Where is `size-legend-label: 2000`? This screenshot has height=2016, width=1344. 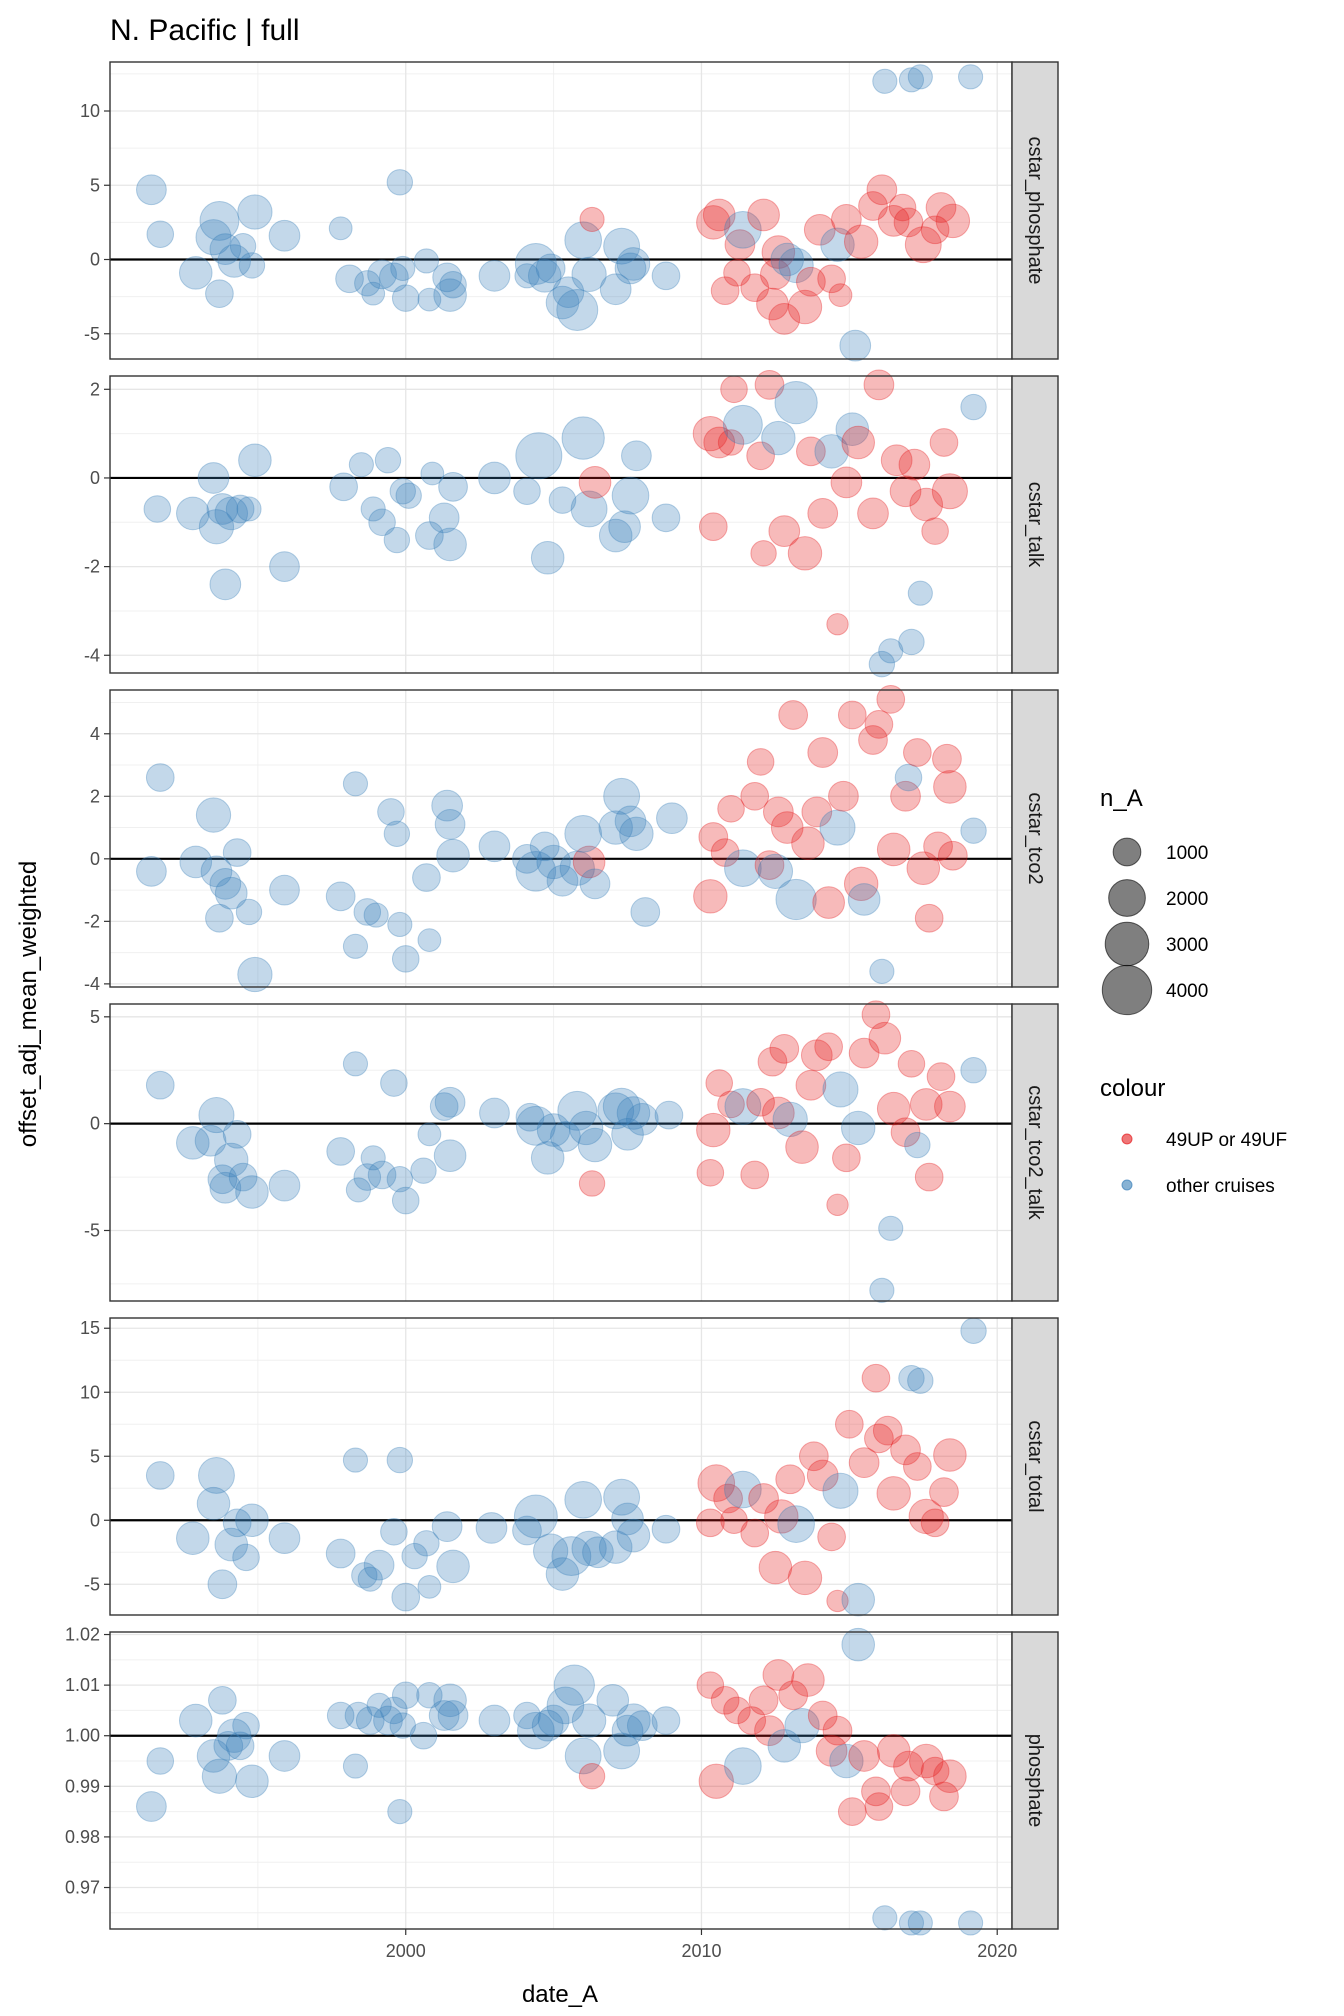 size-legend-label: 2000 is located at coordinates (1187, 899).